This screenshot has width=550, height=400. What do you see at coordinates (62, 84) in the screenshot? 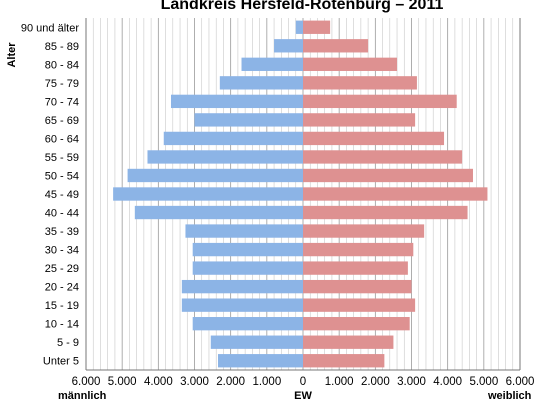
I see `category-label: 75 - 79` at bounding box center [62, 84].